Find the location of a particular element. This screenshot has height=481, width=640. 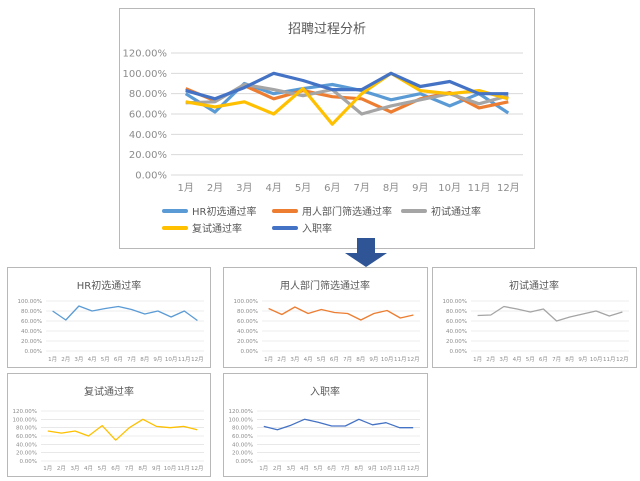

legend-label: 复试通过率 is located at coordinates (217, 228).